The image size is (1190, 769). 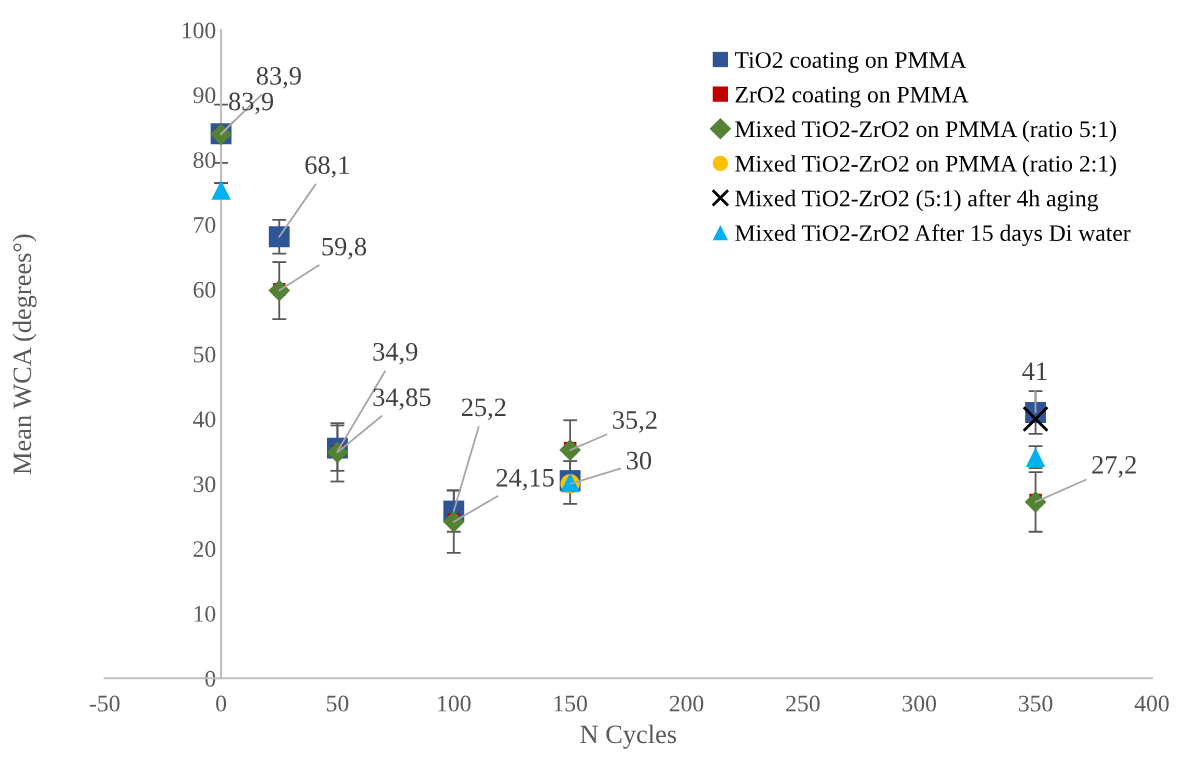 What do you see at coordinates (327, 167) in the screenshot?
I see `annotation: 68,1` at bounding box center [327, 167].